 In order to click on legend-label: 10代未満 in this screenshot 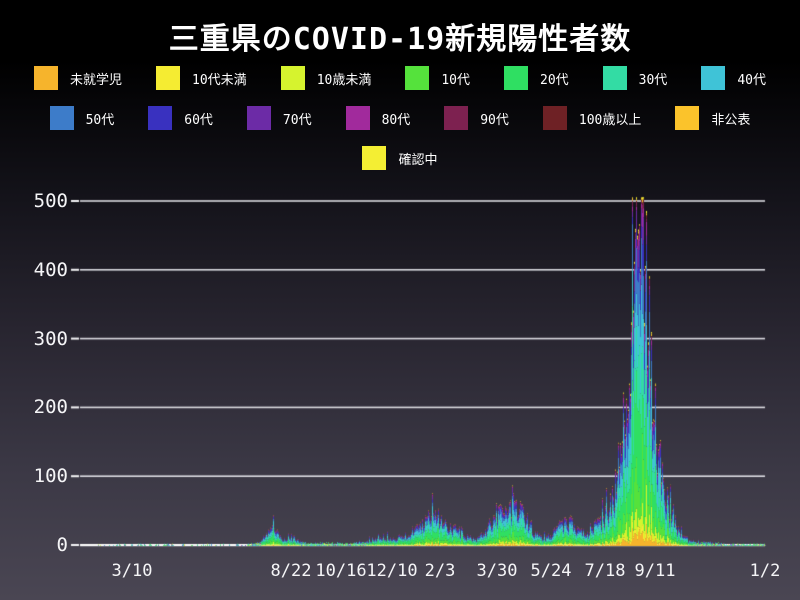, I will do `click(219, 80)`.